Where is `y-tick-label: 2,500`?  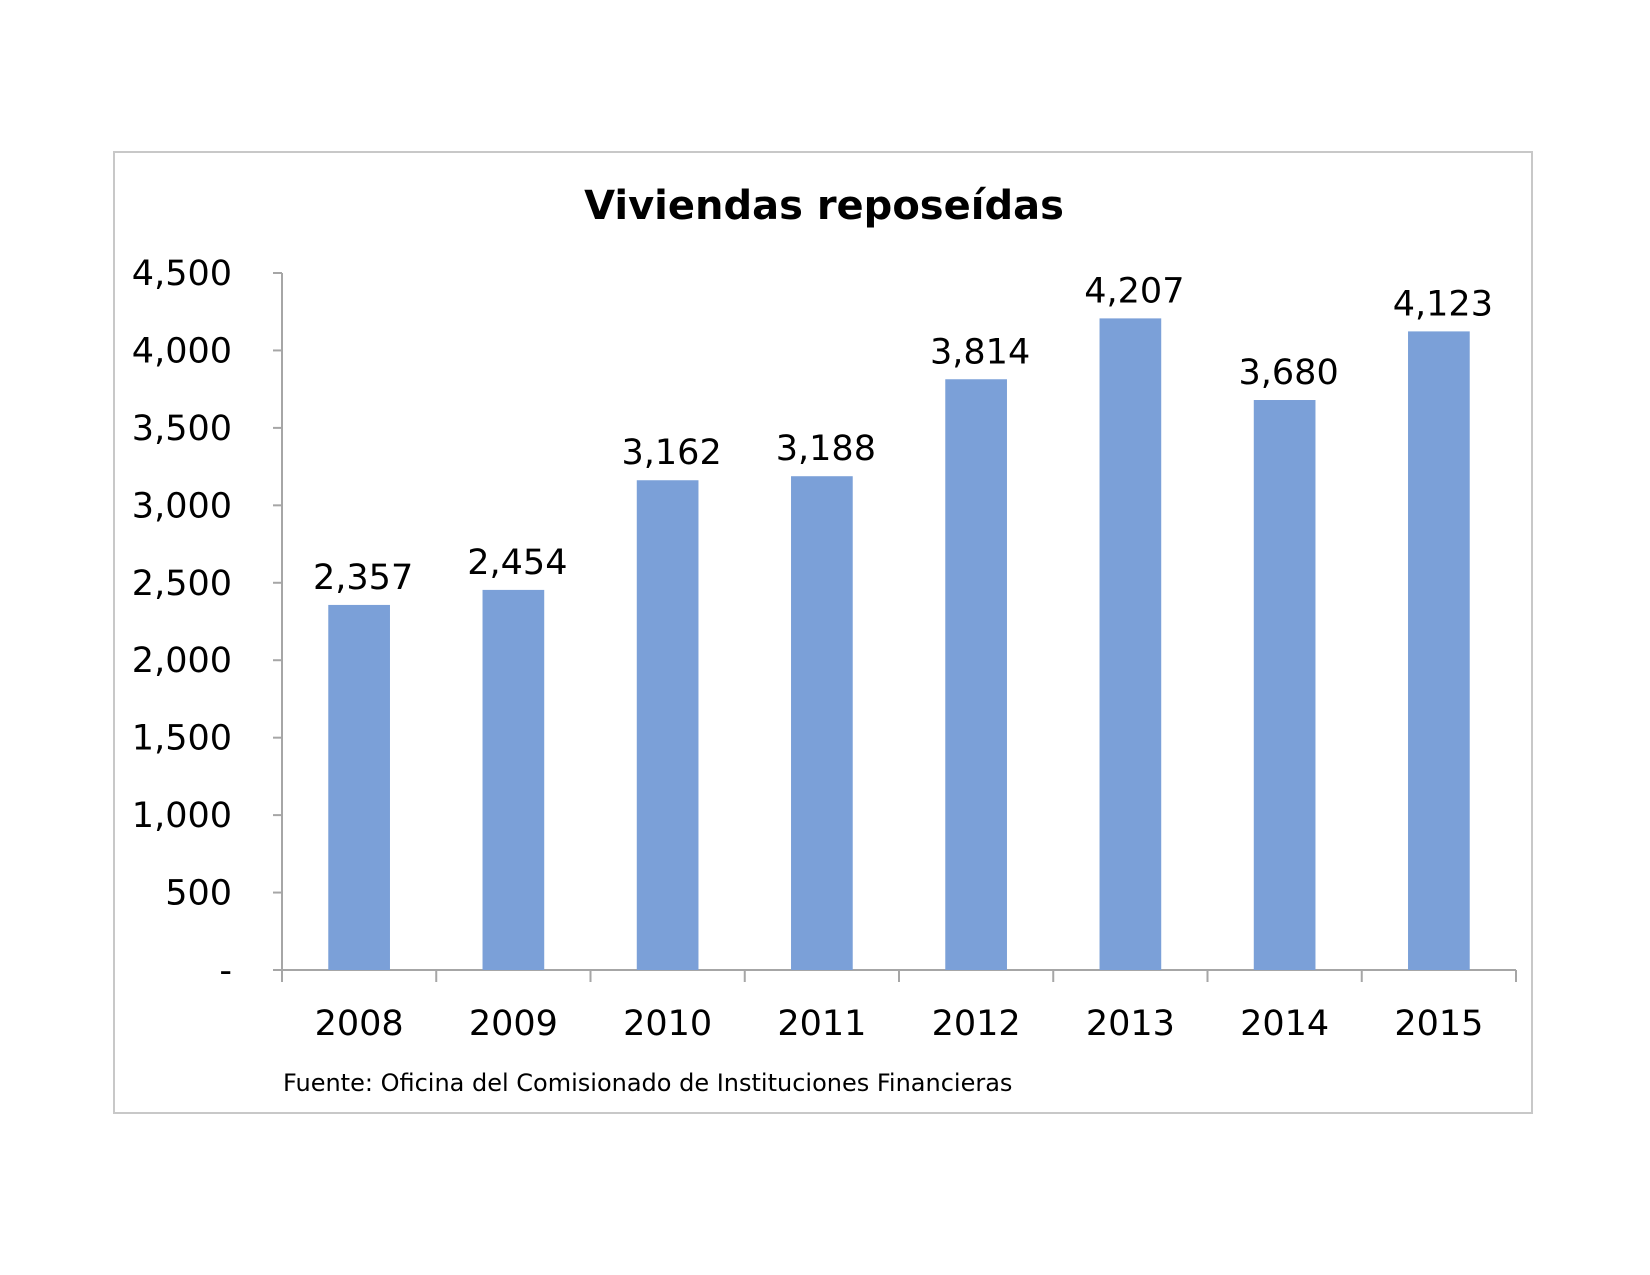
y-tick-label: 2,500 is located at coordinates (182, 584).